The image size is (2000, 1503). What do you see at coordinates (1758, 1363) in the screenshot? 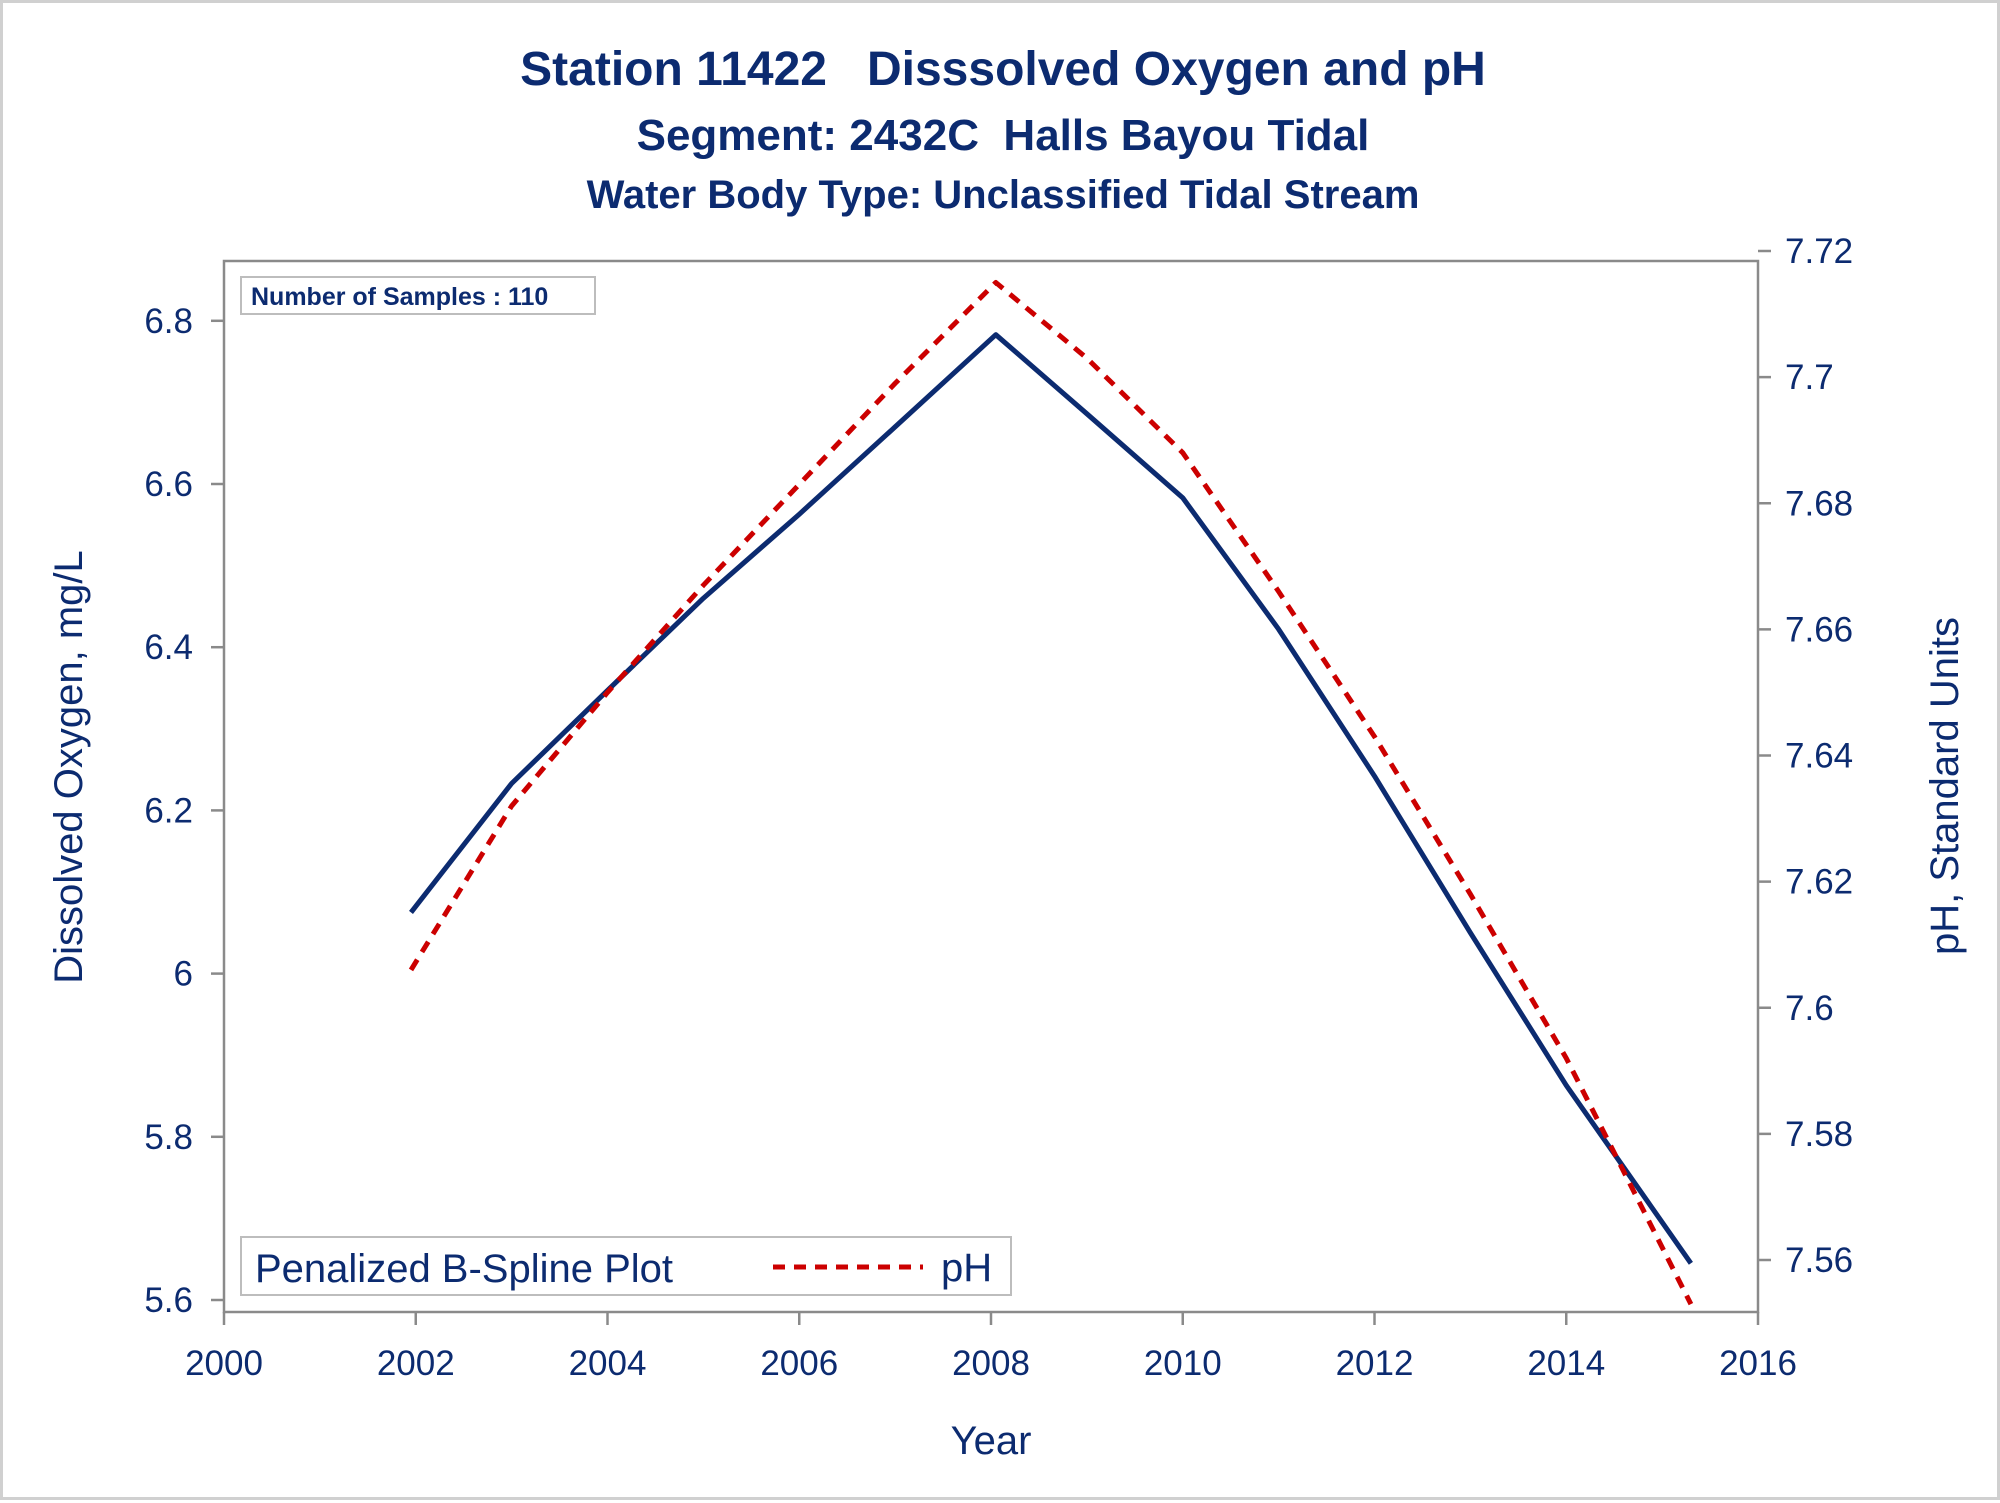
I see `x-tick-label: 2016` at bounding box center [1758, 1363].